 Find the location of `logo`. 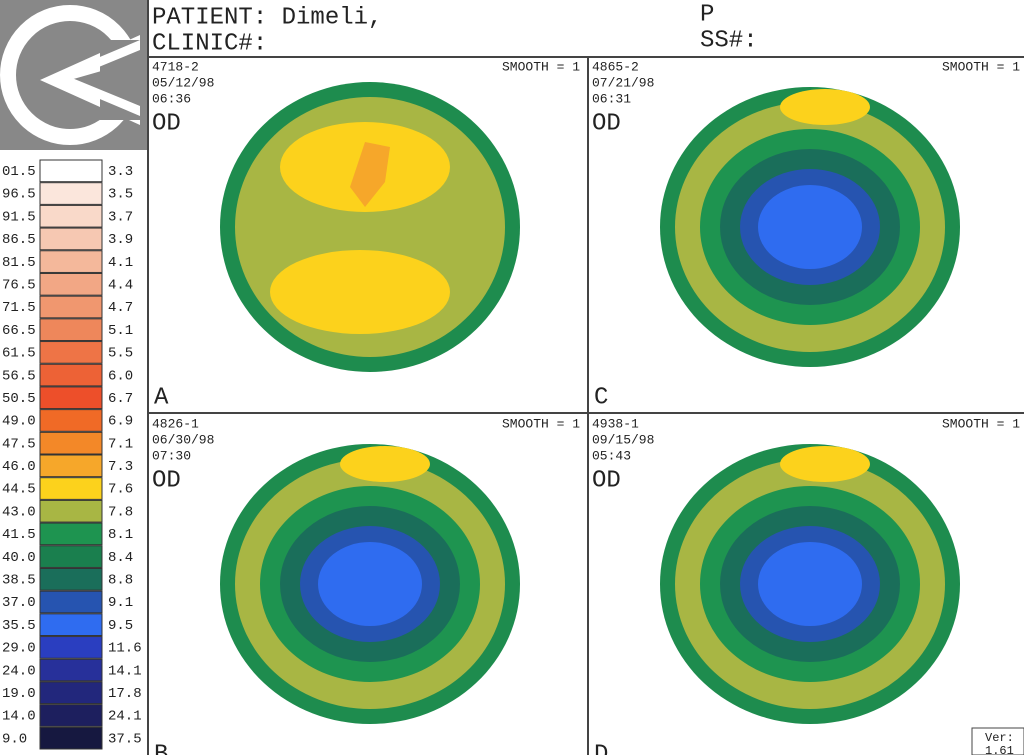

logo is located at coordinates (74, 75).